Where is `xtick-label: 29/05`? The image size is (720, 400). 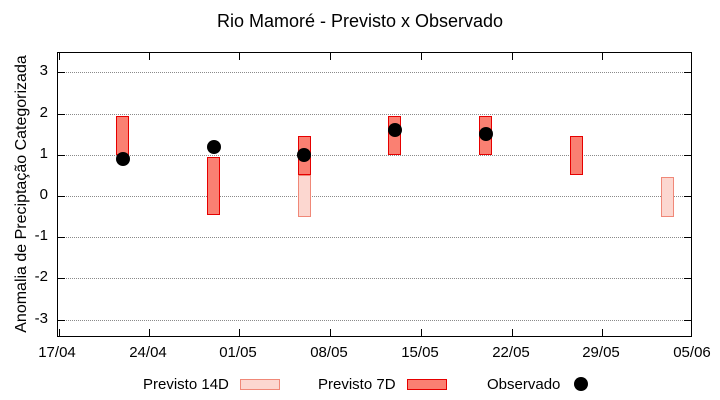
xtick-label: 29/05 is located at coordinates (601, 352).